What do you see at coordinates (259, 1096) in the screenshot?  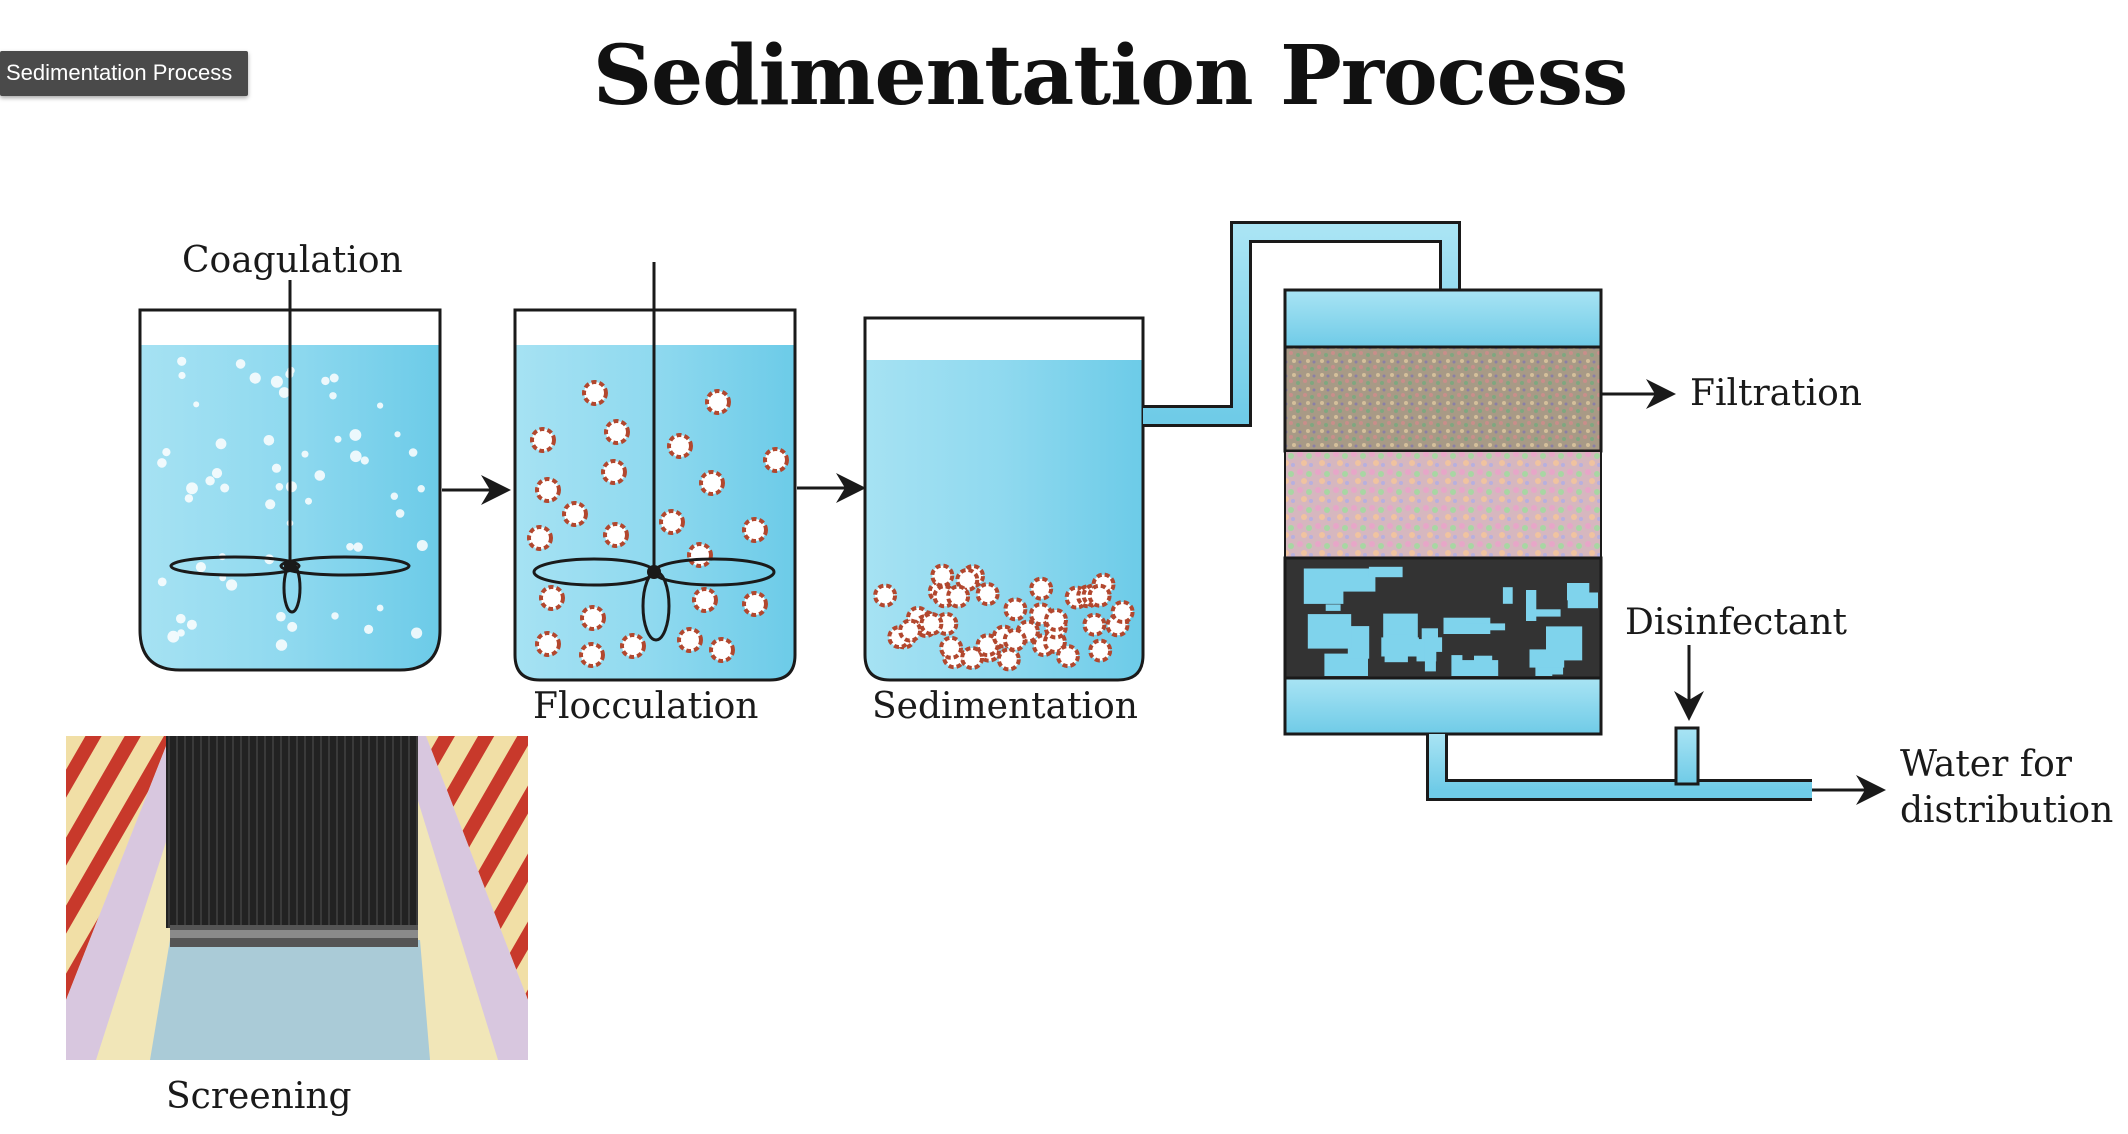 I see `label-screening: Screening` at bounding box center [259, 1096].